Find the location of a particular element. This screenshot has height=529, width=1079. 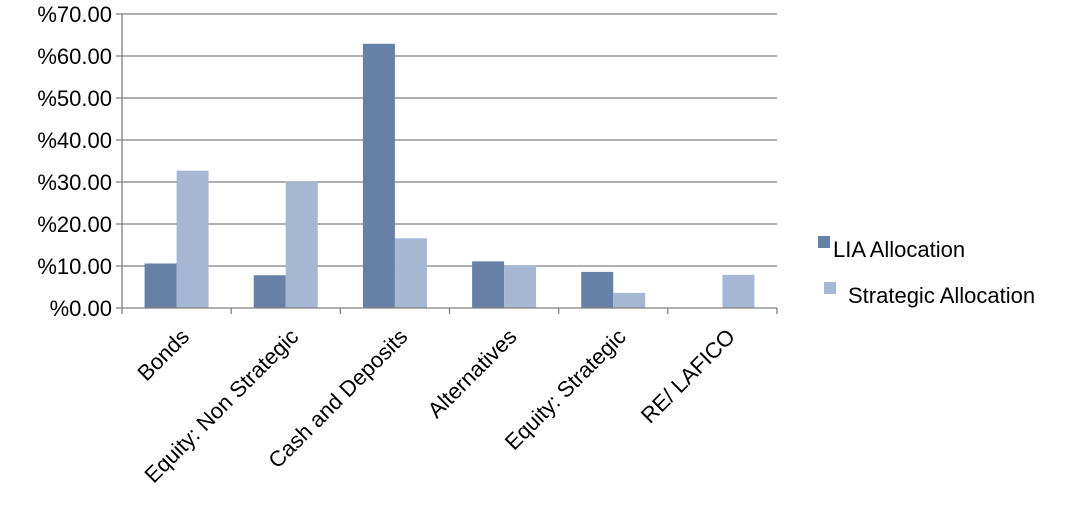

y-tick-label: %70.00 is located at coordinates (74, 14).